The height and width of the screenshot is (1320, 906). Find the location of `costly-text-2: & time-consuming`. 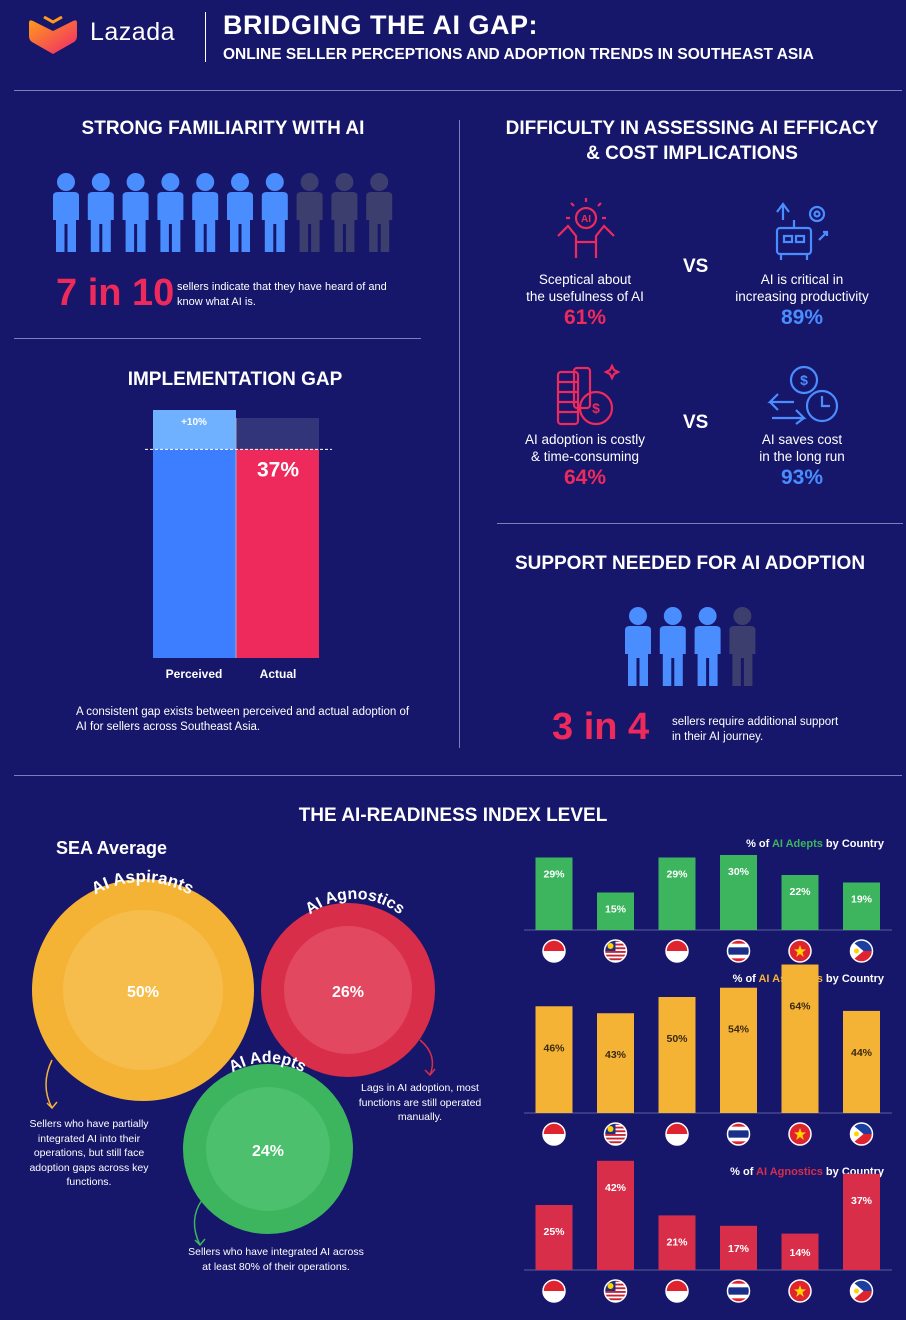

costly-text-2: & time-consuming is located at coordinates (585, 456).